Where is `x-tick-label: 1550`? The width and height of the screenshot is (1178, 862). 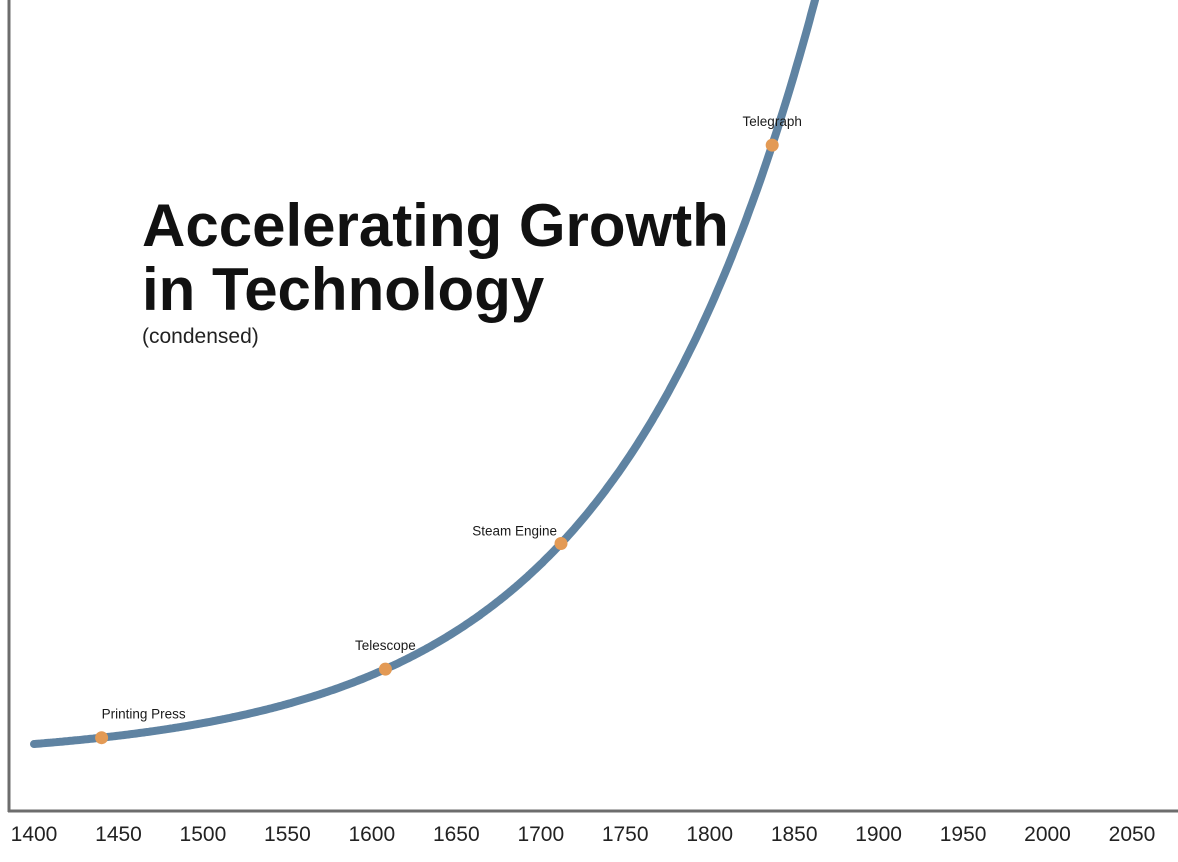 x-tick-label: 1550 is located at coordinates (287, 834).